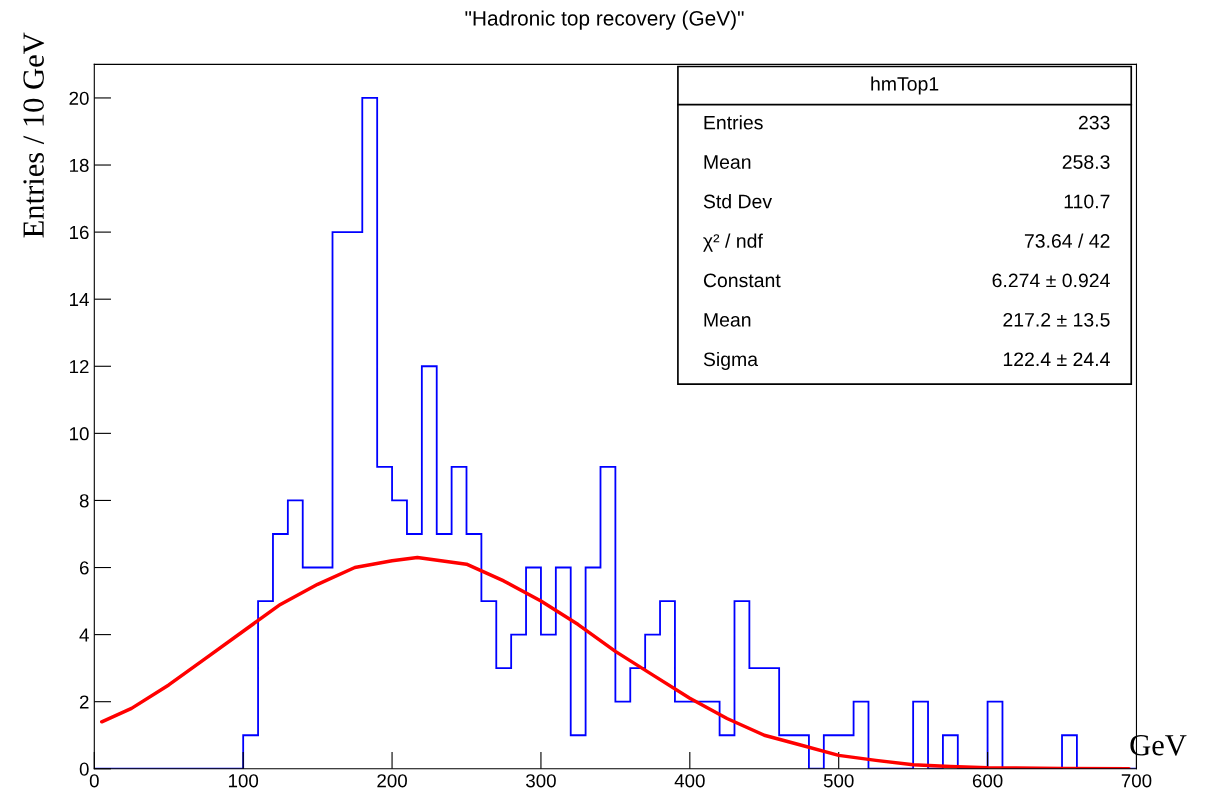 The width and height of the screenshot is (1209, 805). What do you see at coordinates (79, 366) in the screenshot?
I see `y-tick-label: 12` at bounding box center [79, 366].